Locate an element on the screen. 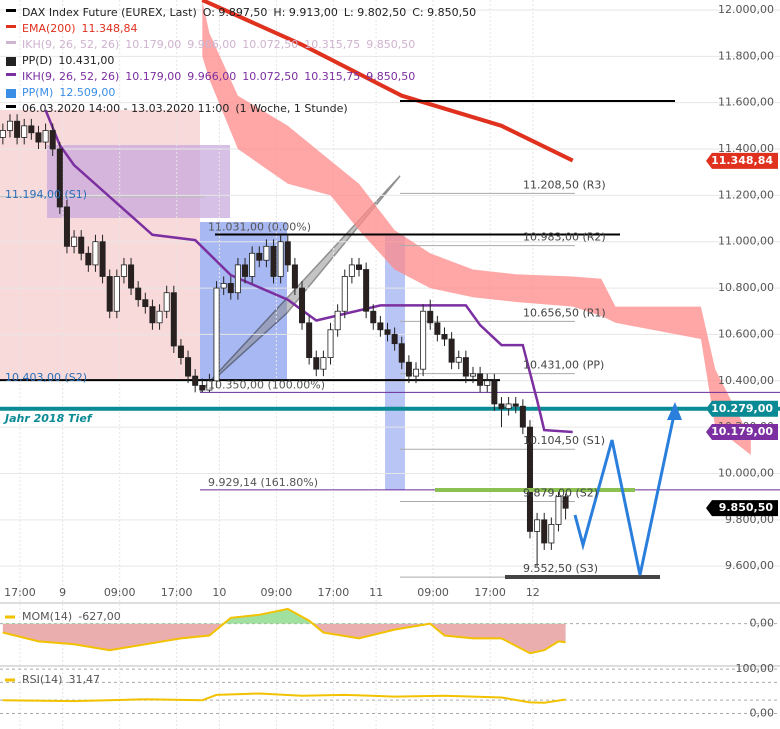 Image resolution: width=780 pixels, height=729 pixels. legend-label: IKH(9, 26, 52, 26) is located at coordinates (70, 76).